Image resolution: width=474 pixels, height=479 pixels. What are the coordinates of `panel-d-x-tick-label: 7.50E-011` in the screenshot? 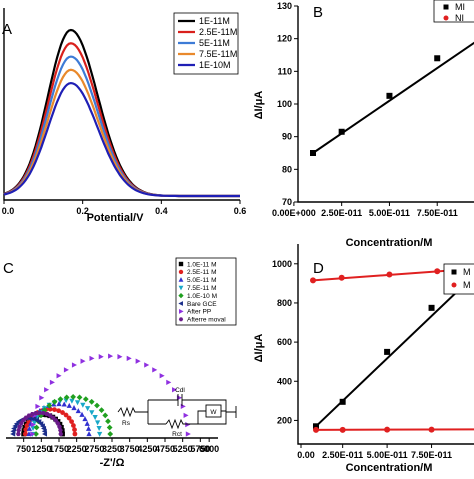 It's located at (431, 455).